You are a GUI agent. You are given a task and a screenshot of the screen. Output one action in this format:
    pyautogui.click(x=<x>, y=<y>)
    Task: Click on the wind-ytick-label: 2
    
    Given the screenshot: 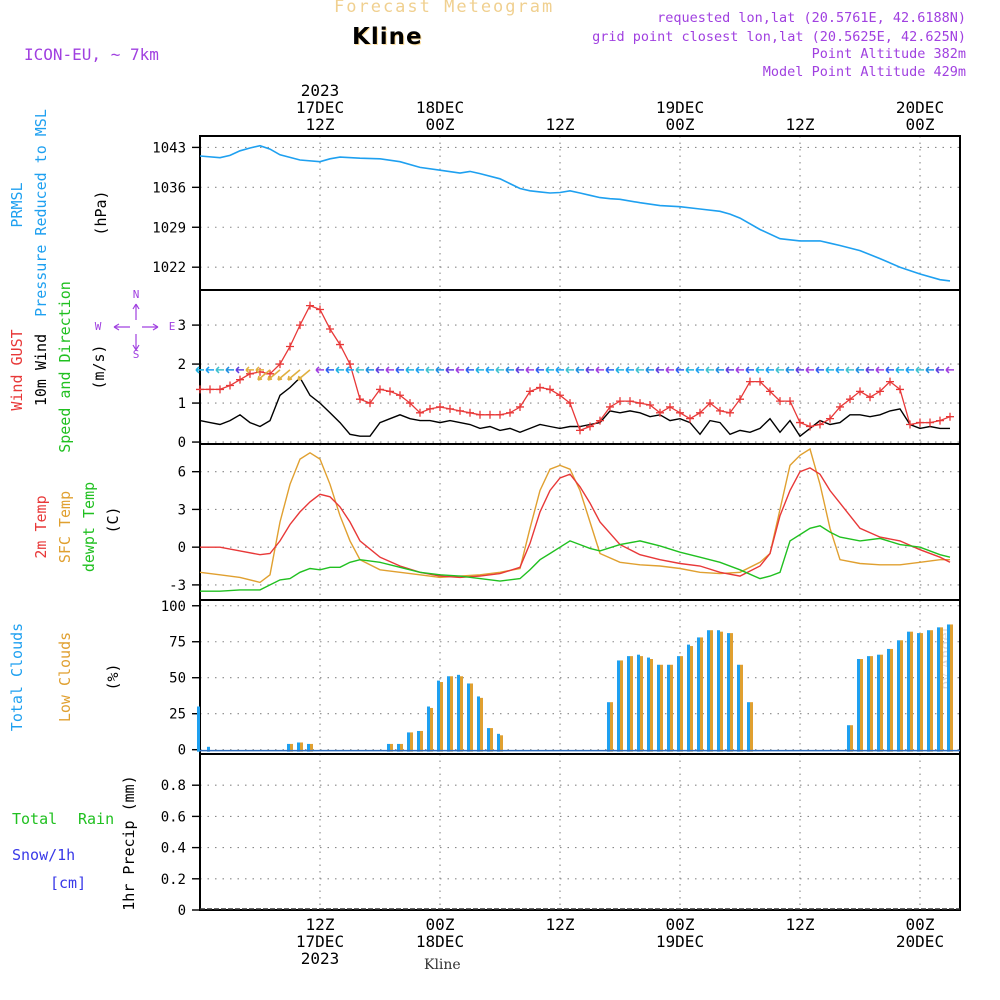 What is the action you would take?
    pyautogui.click(x=182, y=365)
    